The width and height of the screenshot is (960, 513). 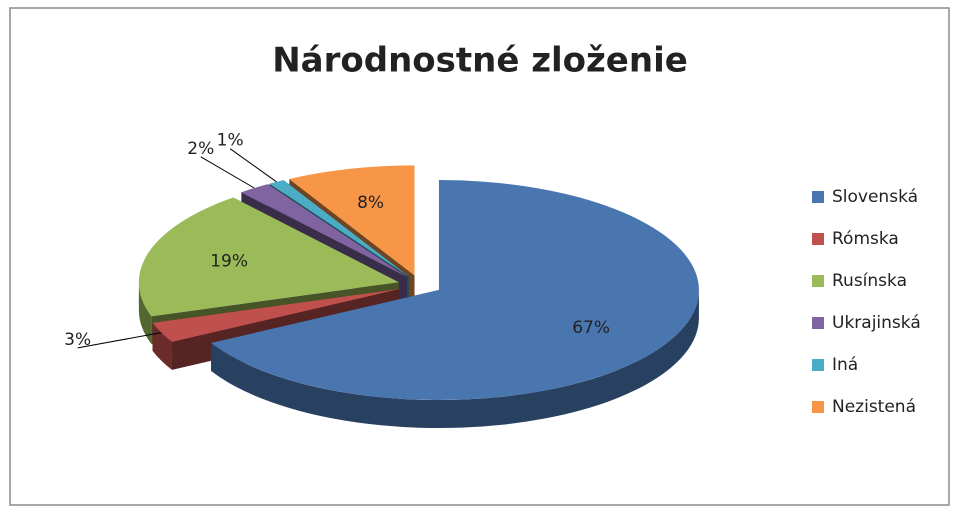 I want to click on data-label: 19%, so click(x=229, y=261).